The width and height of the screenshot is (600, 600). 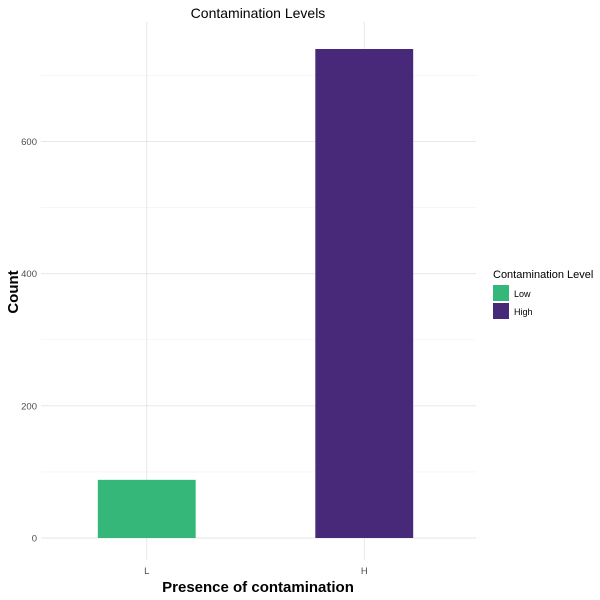 What do you see at coordinates (29, 274) in the screenshot?
I see `y-tick-label: 400` at bounding box center [29, 274].